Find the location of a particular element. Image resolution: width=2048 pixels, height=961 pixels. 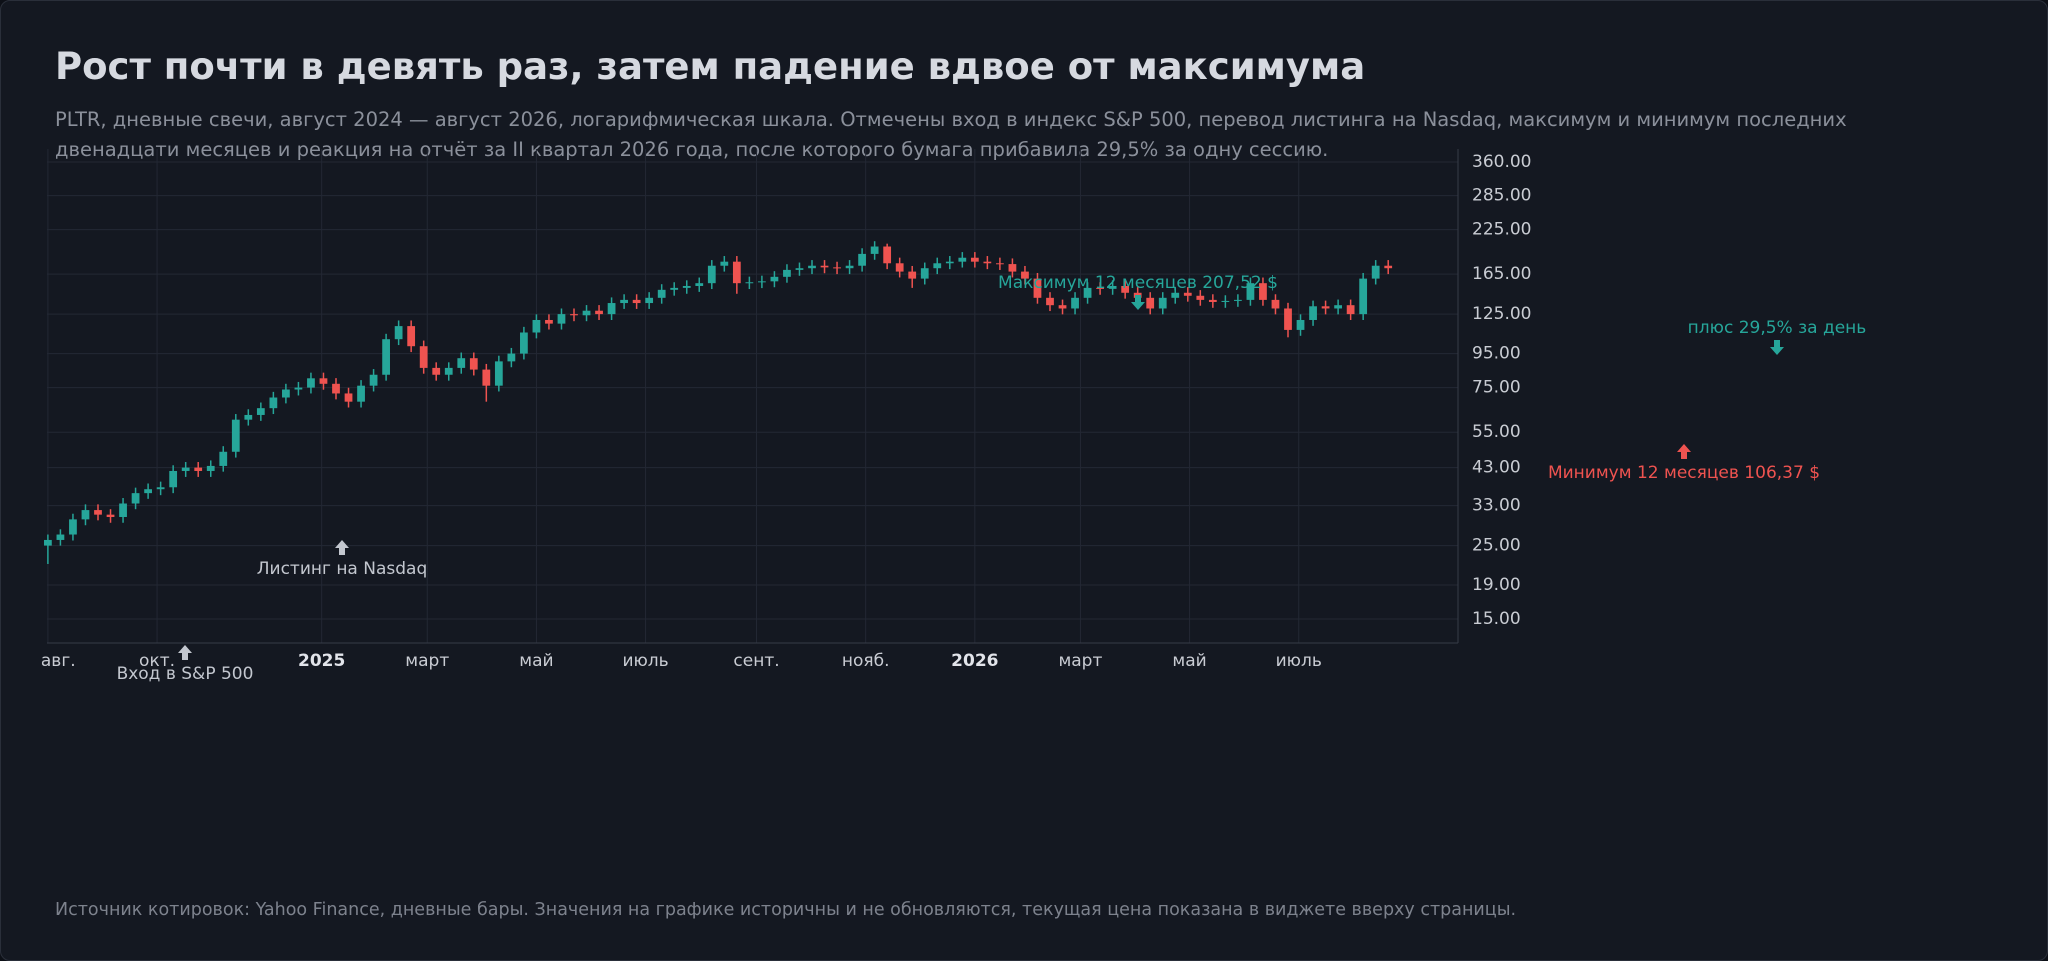

y-tick-label: 360.00 is located at coordinates (1501, 162).